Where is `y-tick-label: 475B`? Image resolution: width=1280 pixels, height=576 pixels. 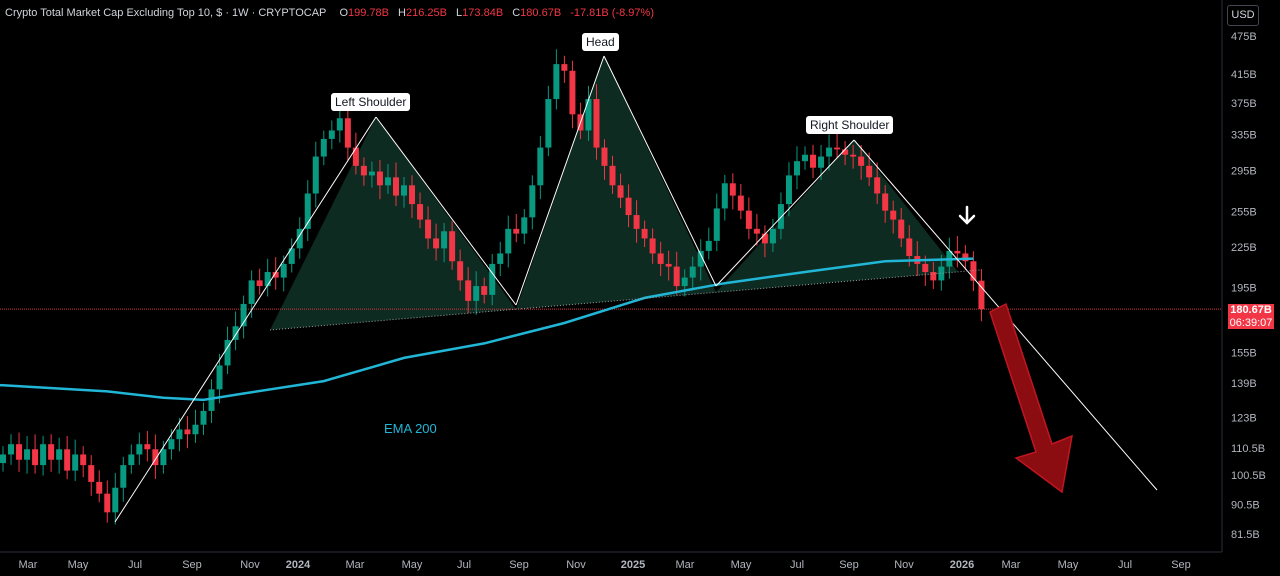 y-tick-label: 475B is located at coordinates (1244, 37).